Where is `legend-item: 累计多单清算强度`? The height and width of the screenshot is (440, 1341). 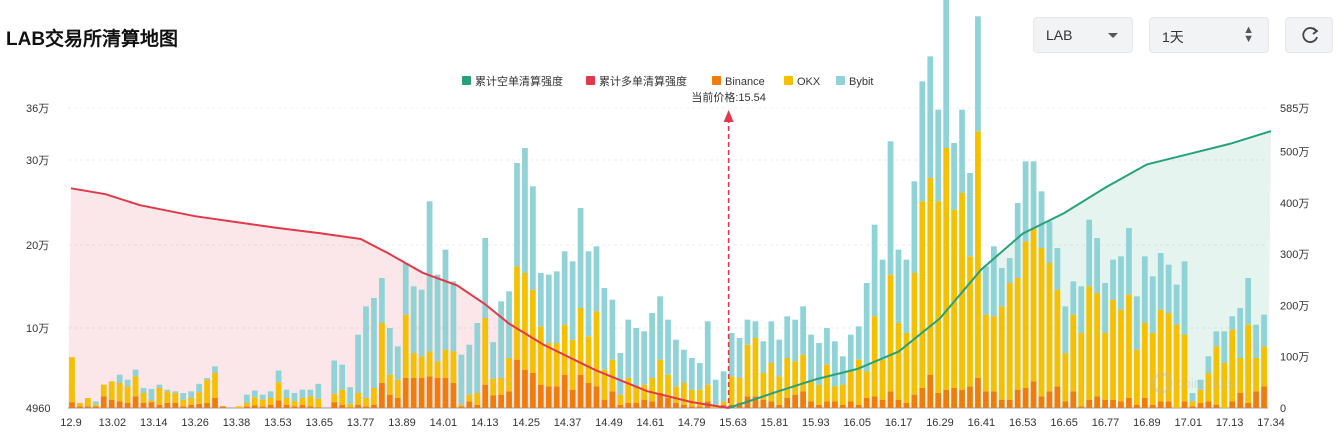 legend-item: 累计多单清算强度 is located at coordinates (643, 81).